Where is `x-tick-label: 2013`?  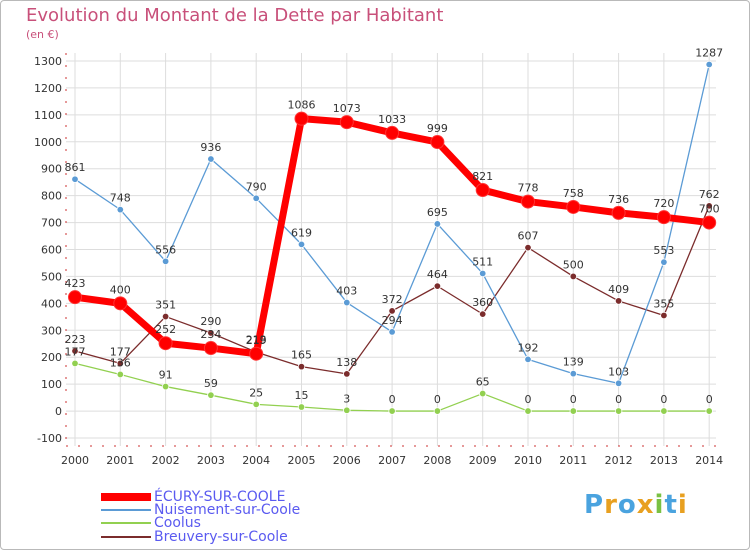
x-tick-label: 2013 is located at coordinates (664, 460).